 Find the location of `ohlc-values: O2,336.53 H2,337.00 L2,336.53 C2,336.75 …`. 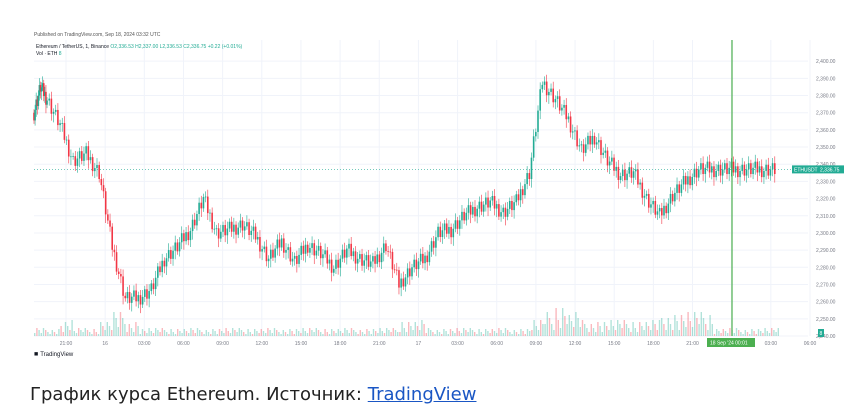

ohlc-values: O2,336.53 H2,337.00 L2,336.53 C2,336.75 … is located at coordinates (176, 47).